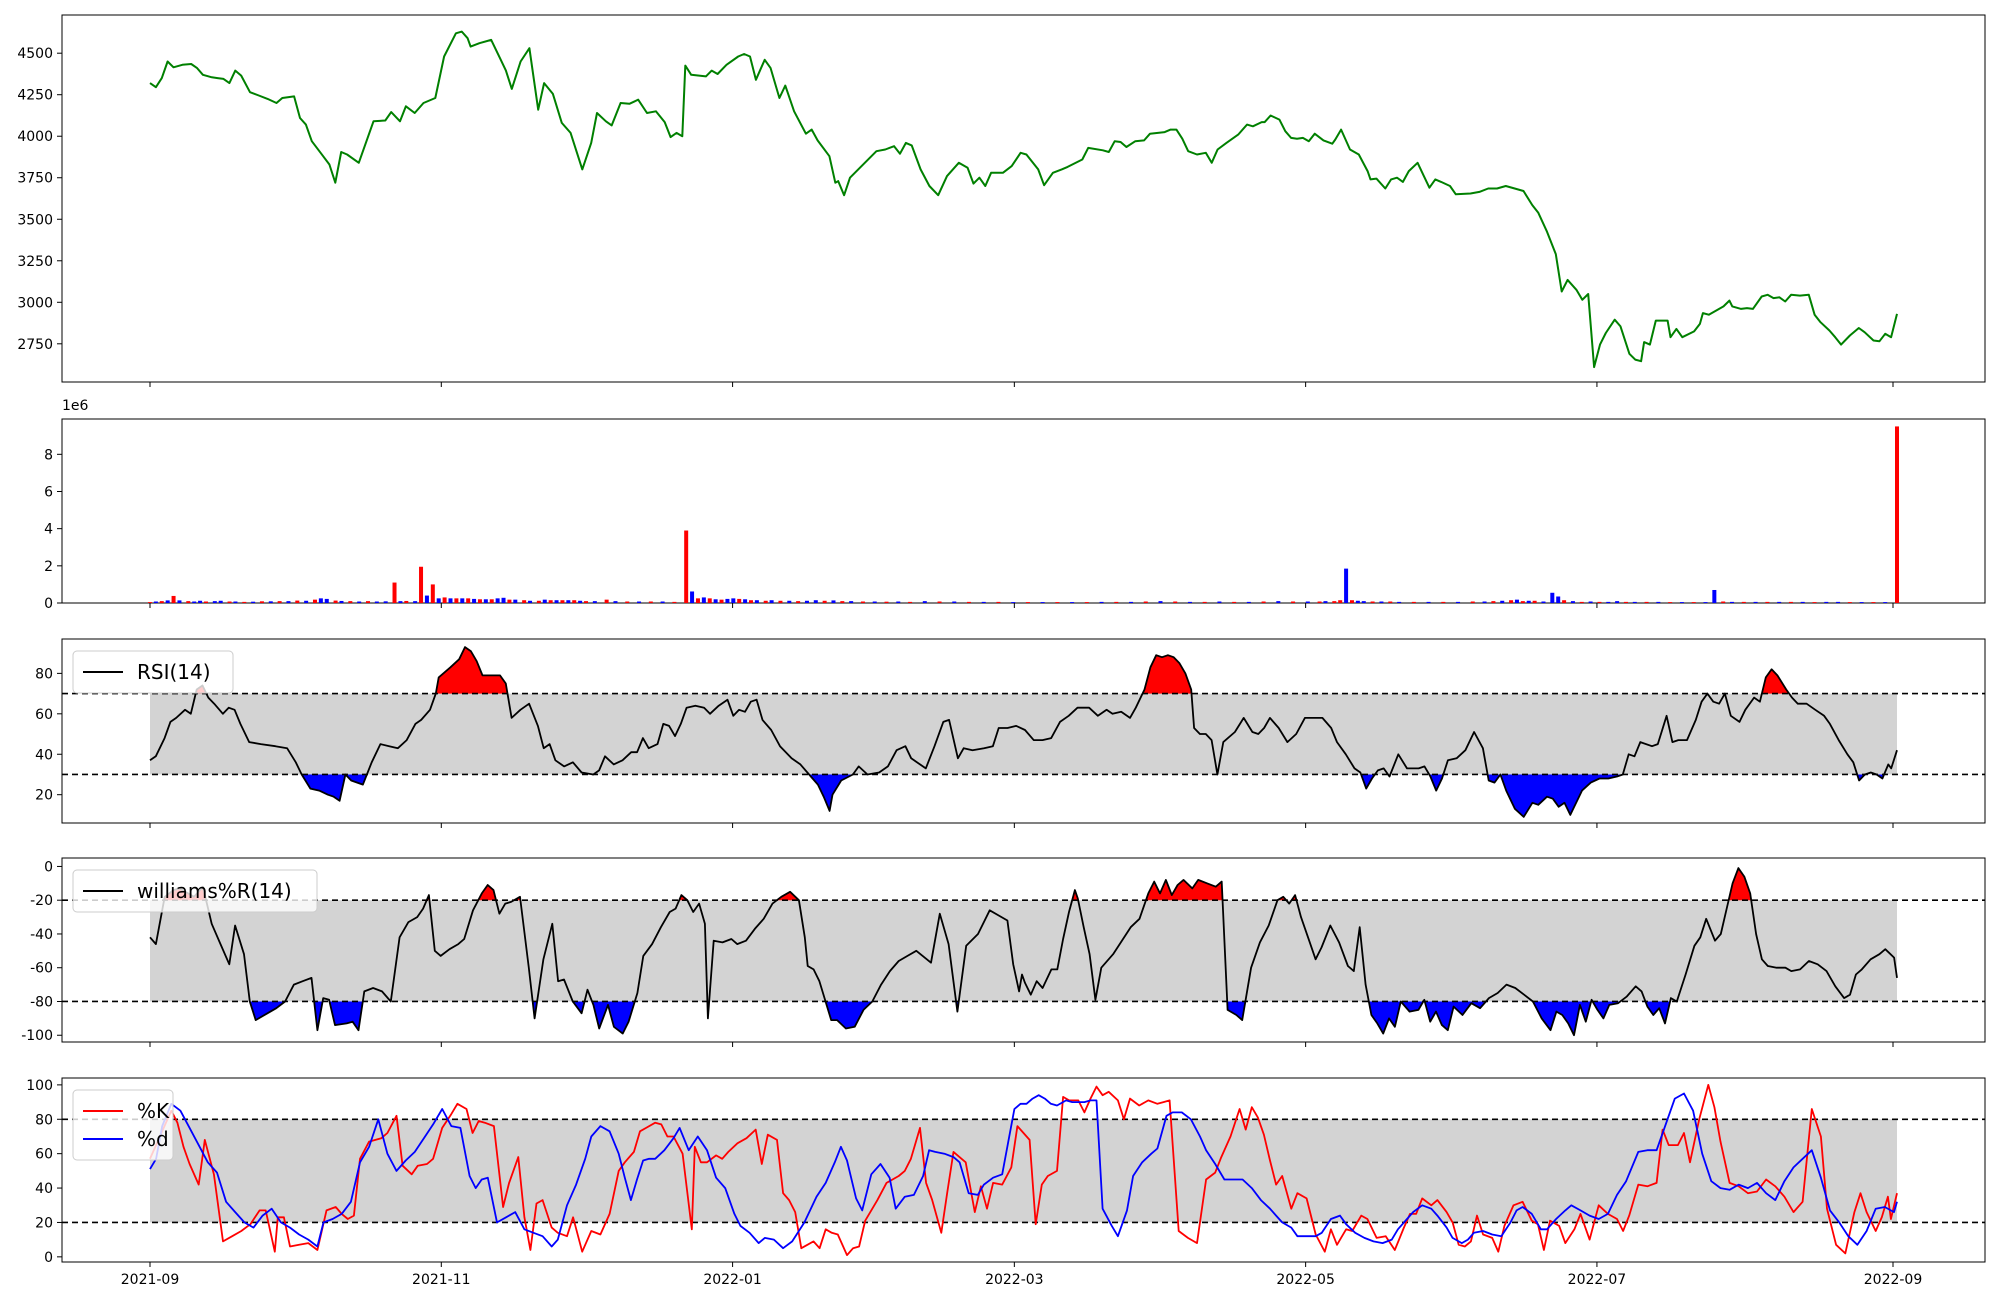  I want to click on volume-ytick-label: 8, so click(48, 455).